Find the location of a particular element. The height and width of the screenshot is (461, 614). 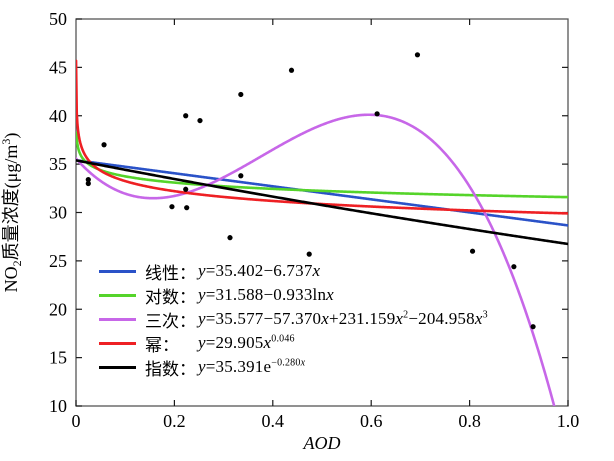

legend-line-sample-cubic is located at coordinates (117, 319).